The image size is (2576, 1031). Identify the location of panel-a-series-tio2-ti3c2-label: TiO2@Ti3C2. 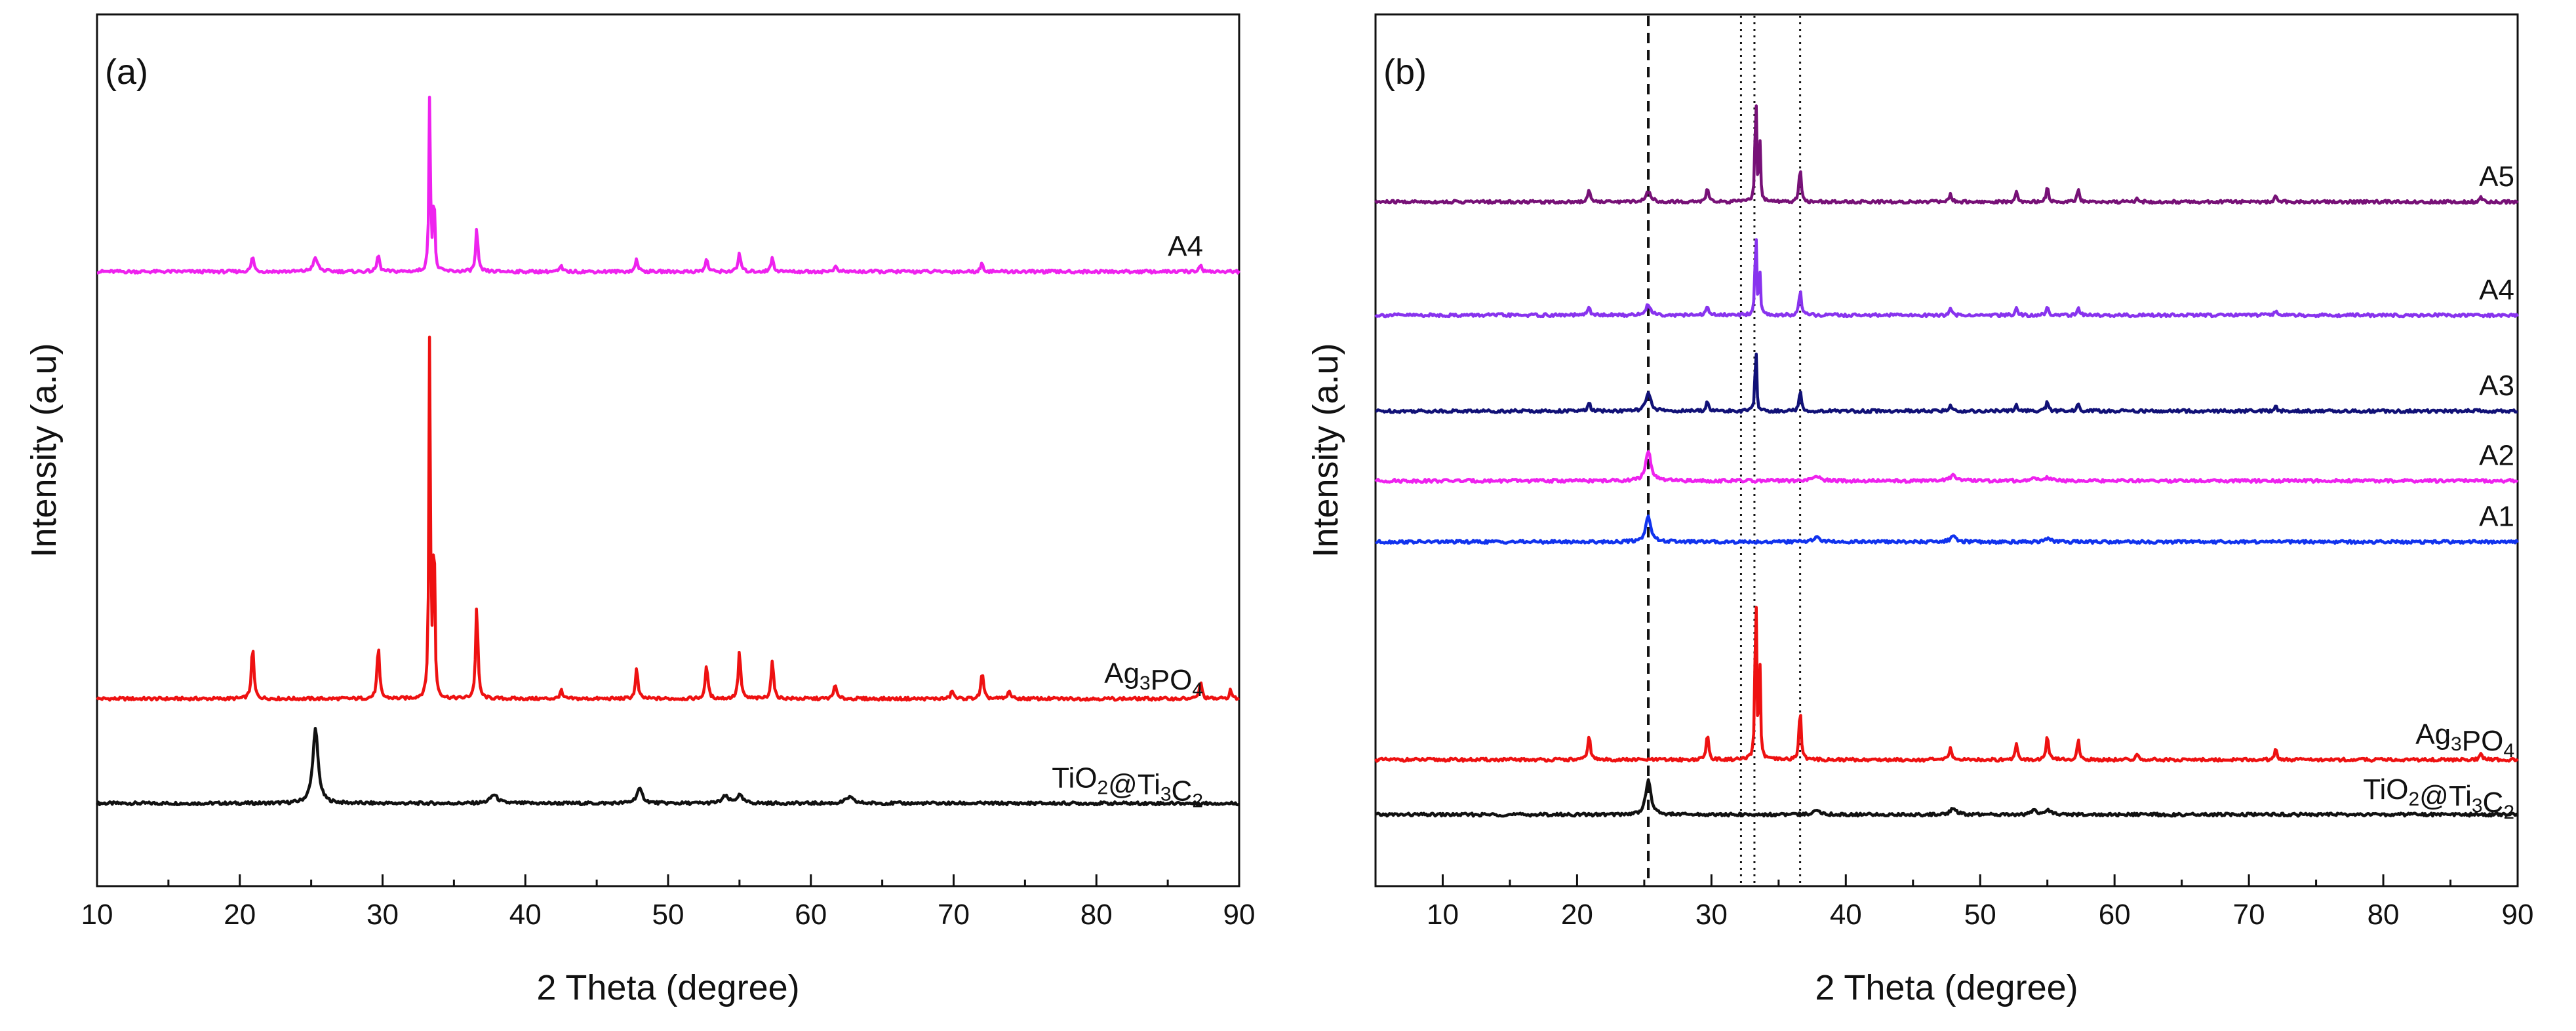
(1127, 787).